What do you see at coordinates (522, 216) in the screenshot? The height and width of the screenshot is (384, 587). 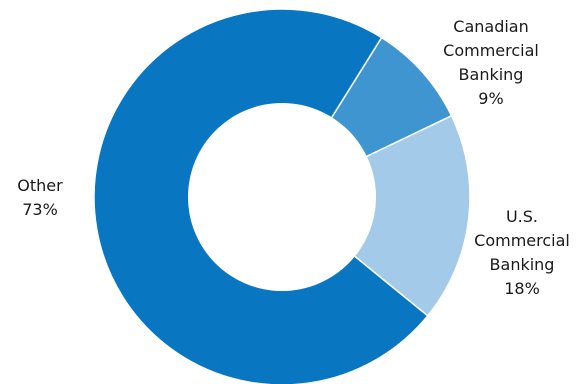 I see `slice-label-1-line-0: U.S.` at bounding box center [522, 216].